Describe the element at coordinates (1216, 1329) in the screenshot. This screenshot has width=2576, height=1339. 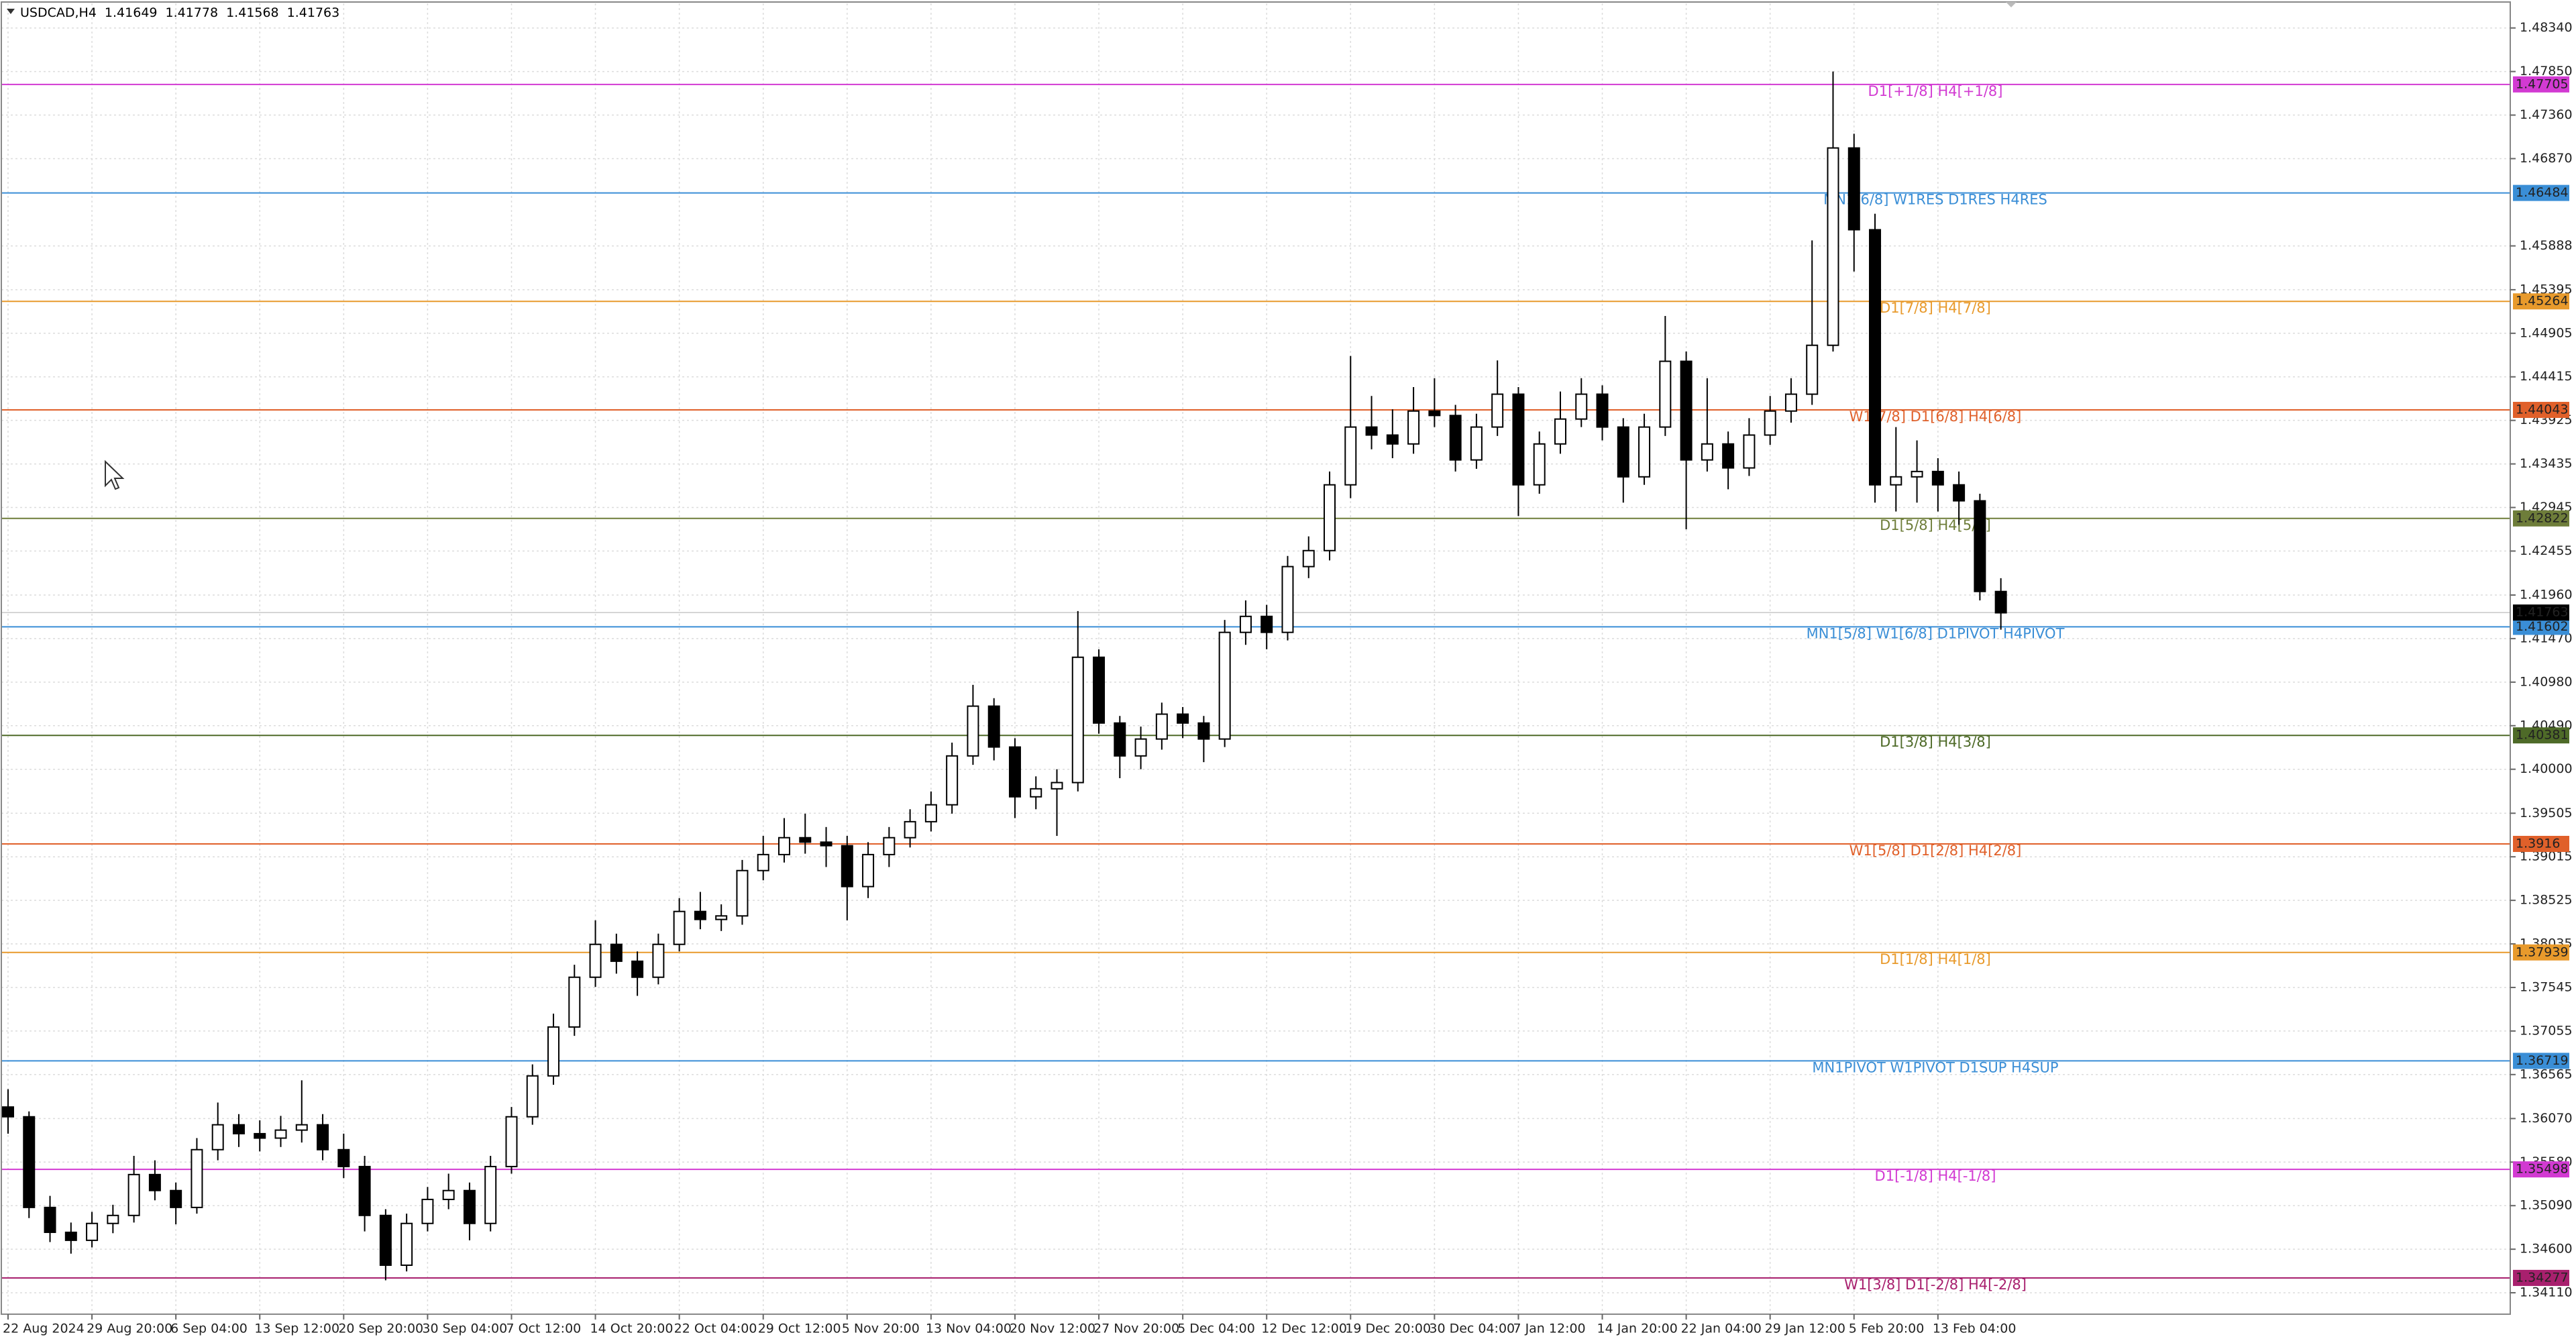
I see `x-tick-label: 5 Dec 04:00` at that location.